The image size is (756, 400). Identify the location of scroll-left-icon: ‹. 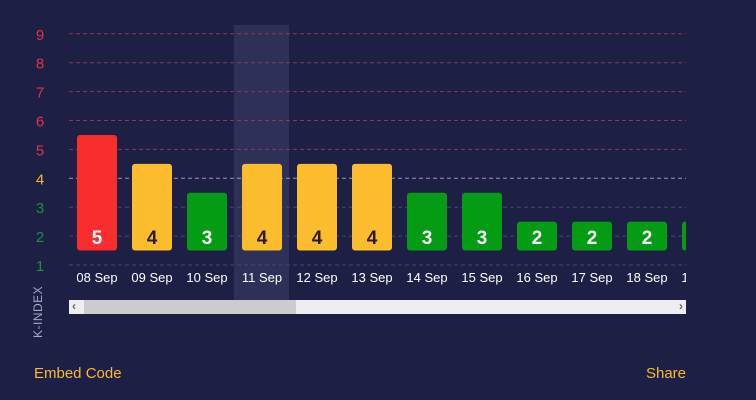
(74, 306).